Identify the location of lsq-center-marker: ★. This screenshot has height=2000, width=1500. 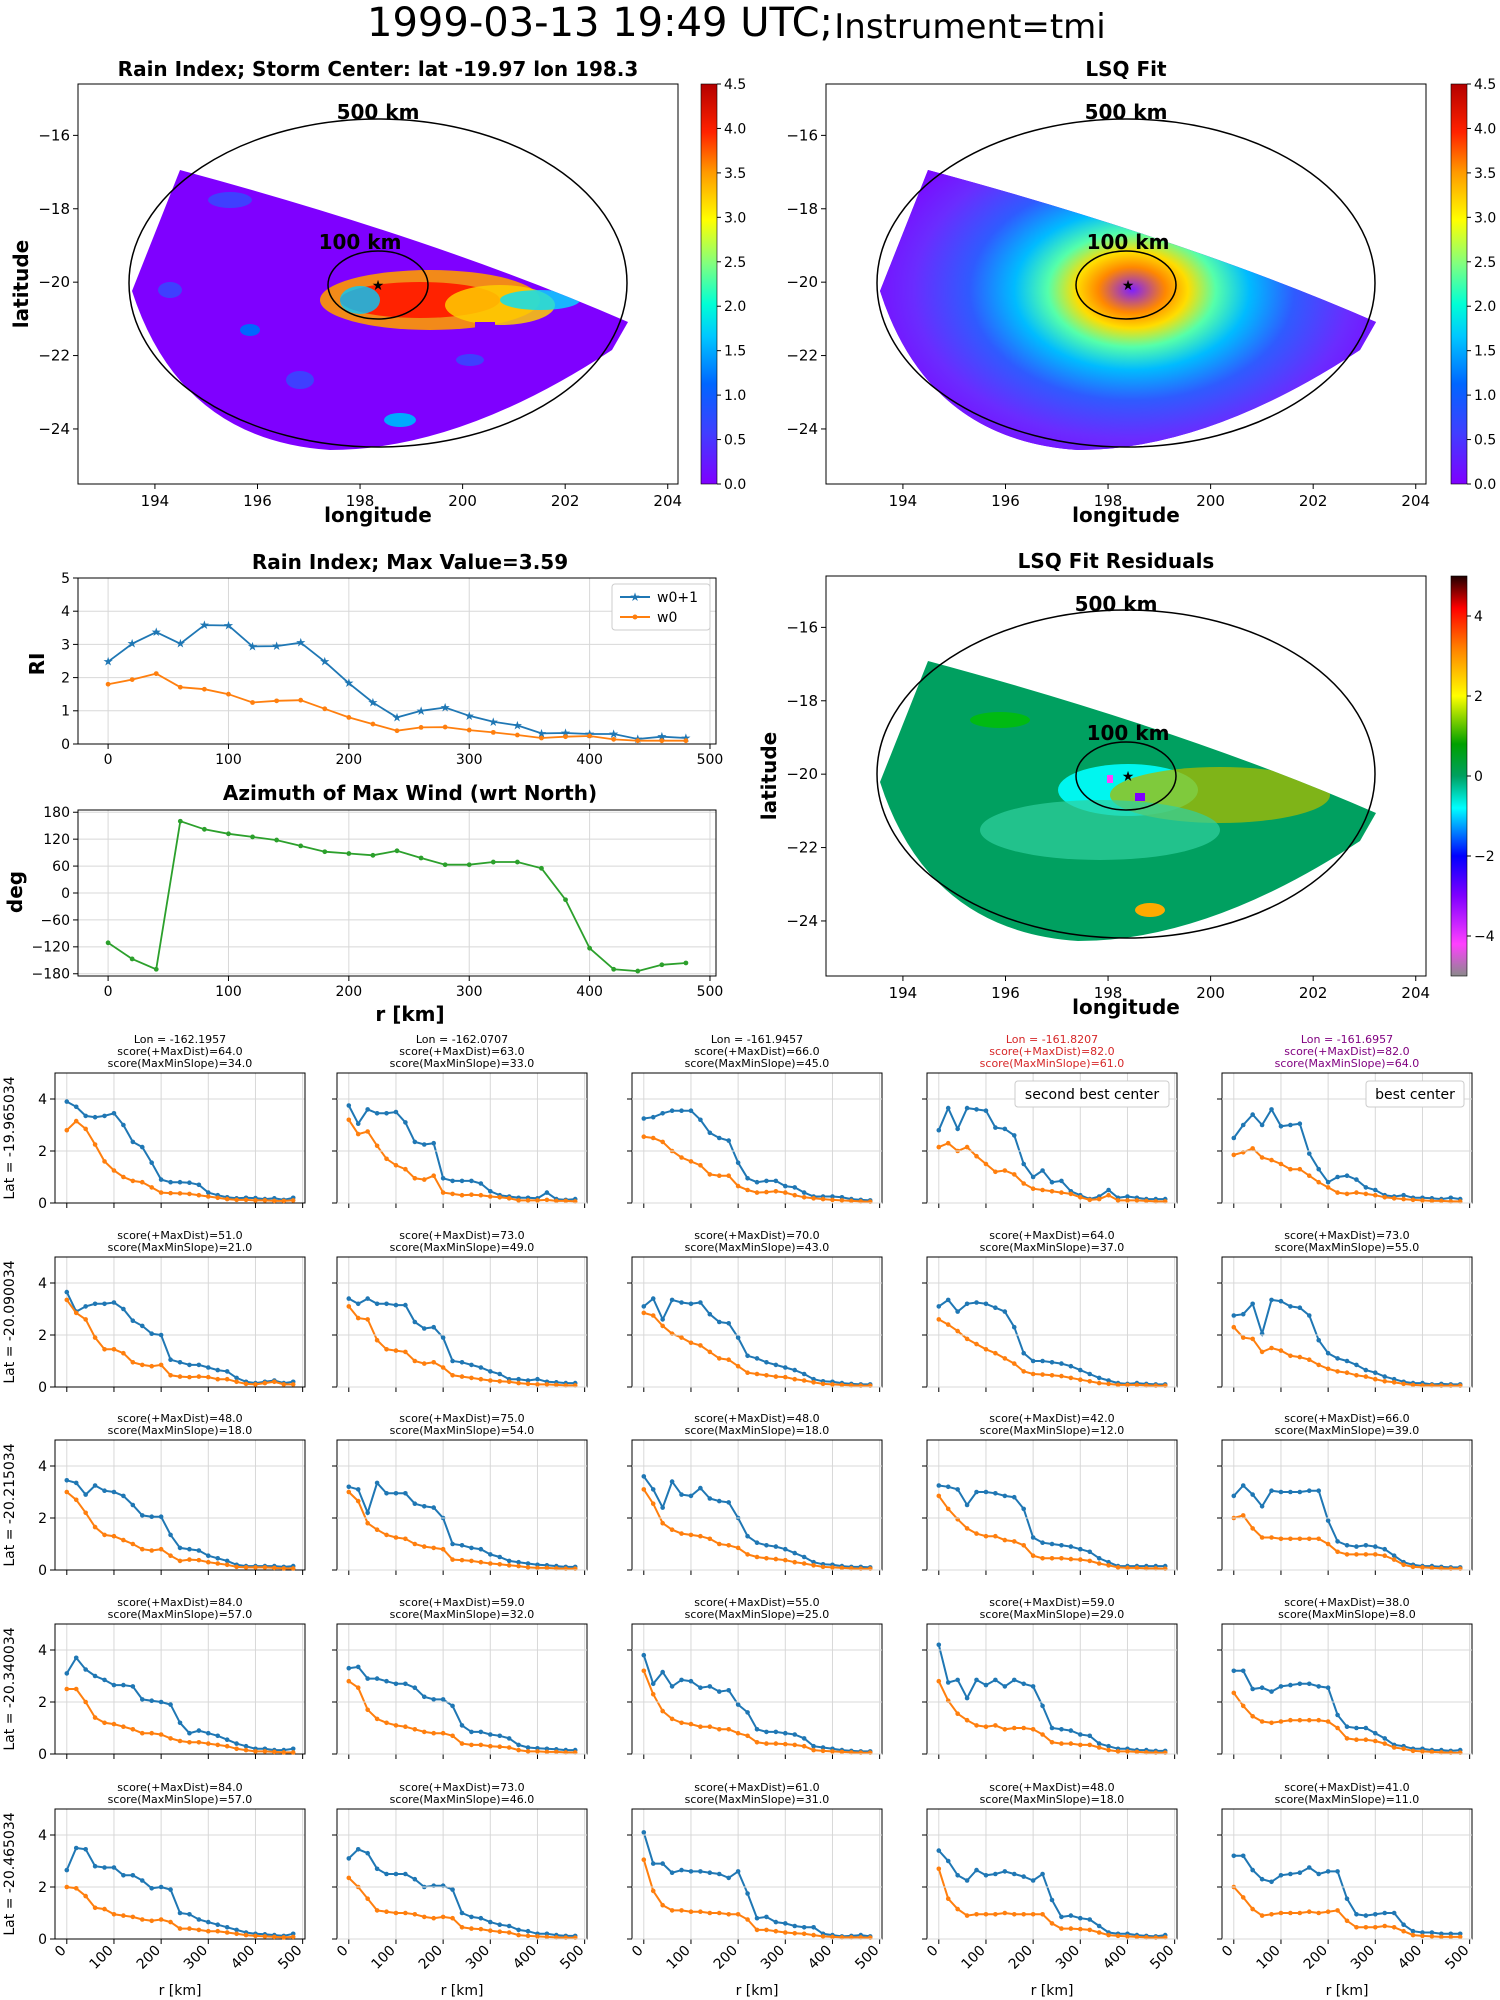
(1128, 286).